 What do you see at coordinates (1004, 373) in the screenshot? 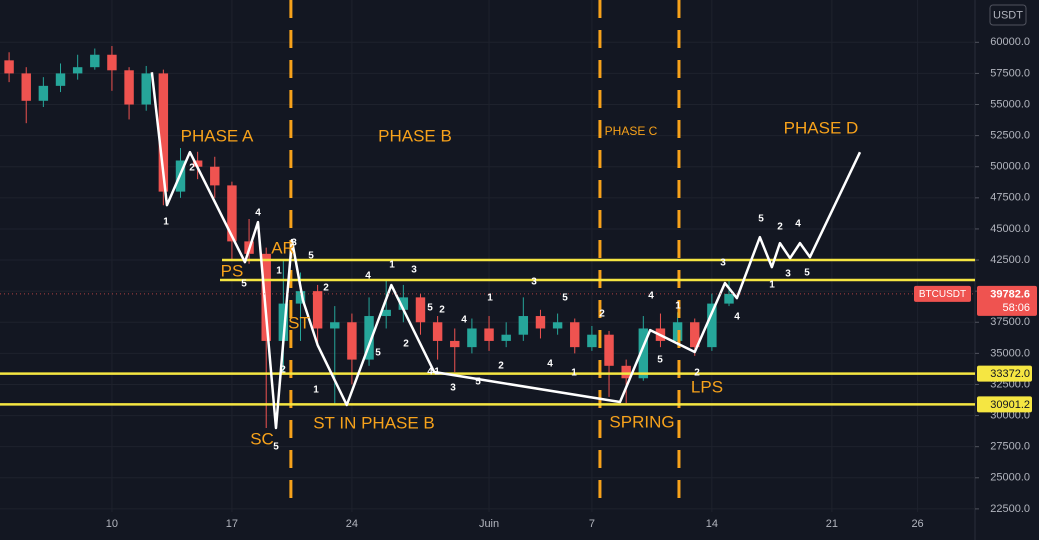
I see `level-tag` at bounding box center [1004, 373].